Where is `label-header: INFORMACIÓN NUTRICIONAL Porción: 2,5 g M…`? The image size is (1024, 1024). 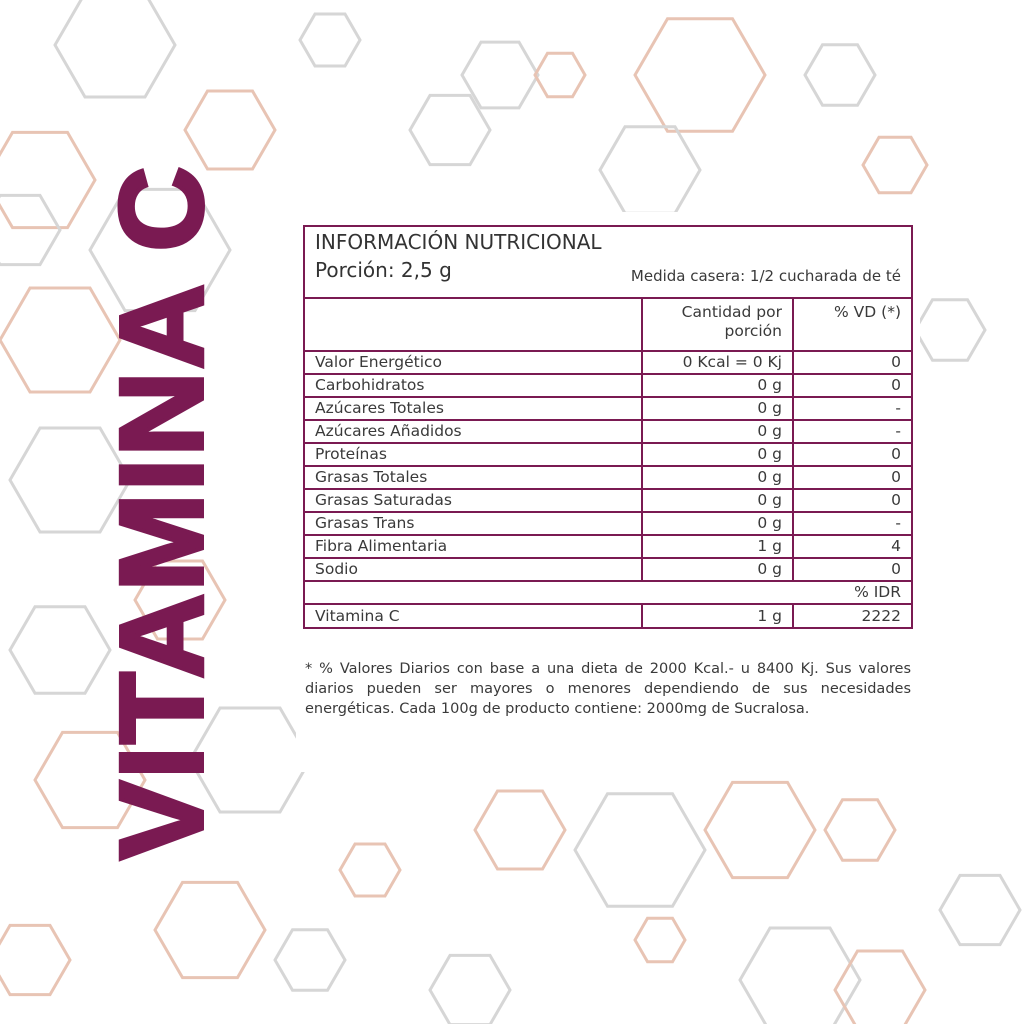
label-header: INFORMACIÓN NUTRICIONAL Porción: 2,5 g M… is located at coordinates (608, 263).